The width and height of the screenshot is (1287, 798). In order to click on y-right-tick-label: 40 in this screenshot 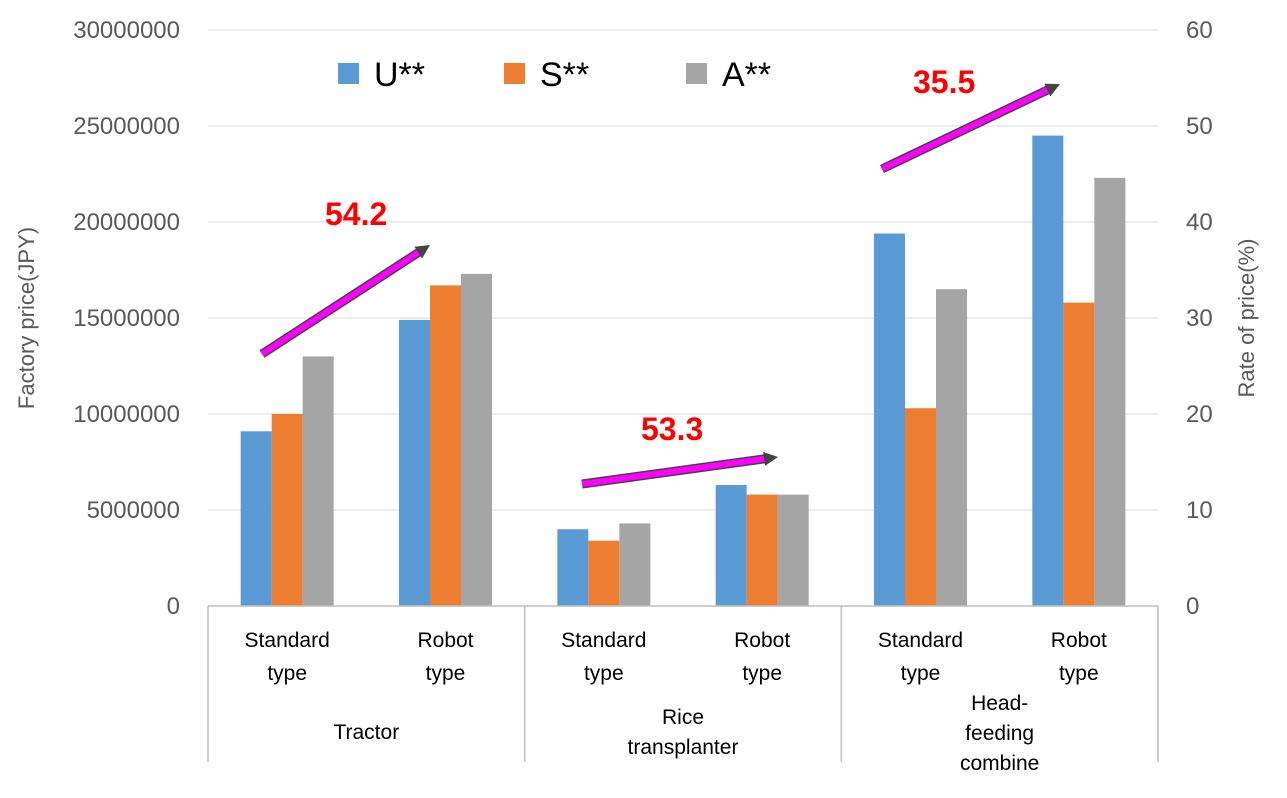, I will do `click(1199, 222)`.